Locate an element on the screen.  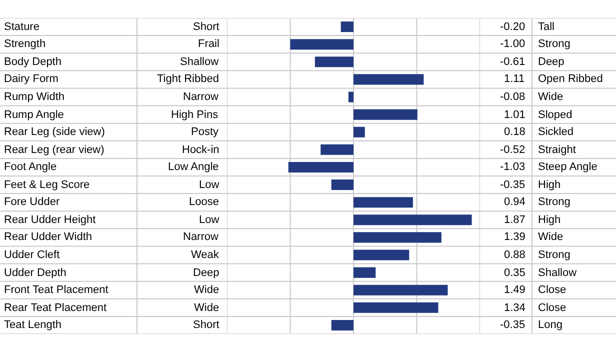
y-tick-label: Feet & Leg Score is located at coordinates (47, 185).